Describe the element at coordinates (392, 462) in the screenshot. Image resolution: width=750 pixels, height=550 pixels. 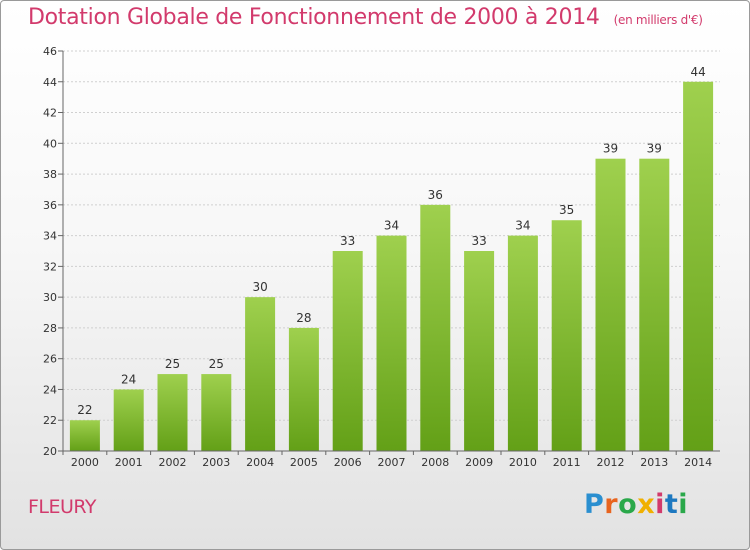
I see `x-tick-label-2007: 2007` at that location.